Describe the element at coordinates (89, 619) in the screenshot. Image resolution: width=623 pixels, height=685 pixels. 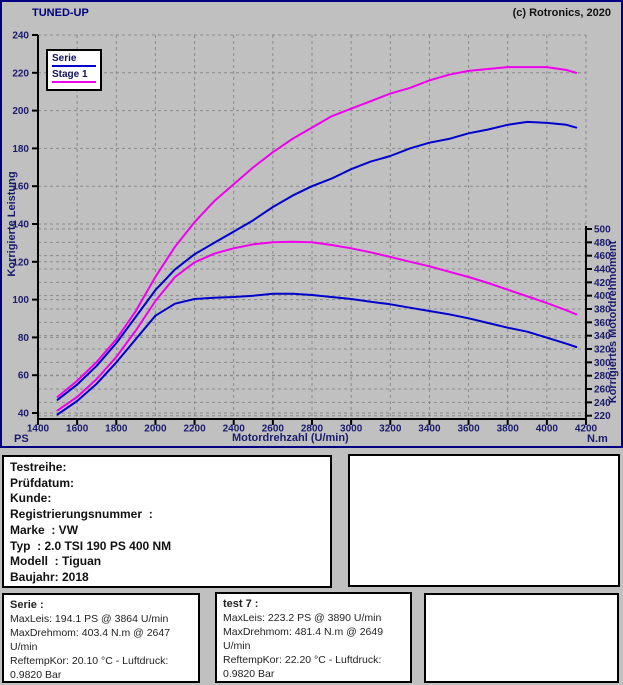
I see `serie-maxleis: MaxLeis: 194.1 PS @ 3864 U/min` at that location.